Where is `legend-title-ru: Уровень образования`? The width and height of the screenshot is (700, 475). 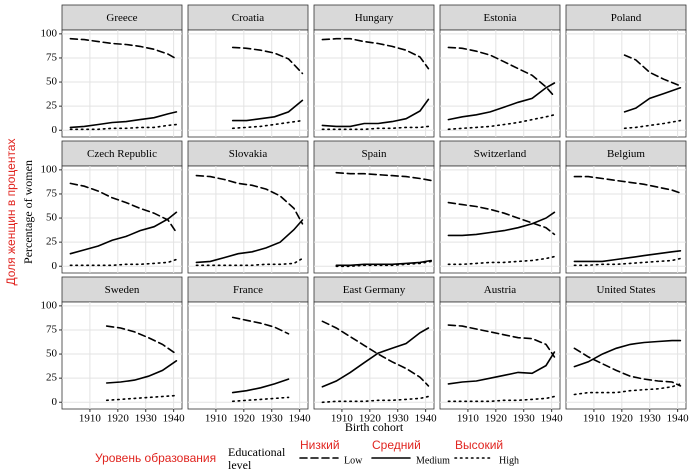
legend-title-ru: Уровень образования is located at coordinates (155, 458).